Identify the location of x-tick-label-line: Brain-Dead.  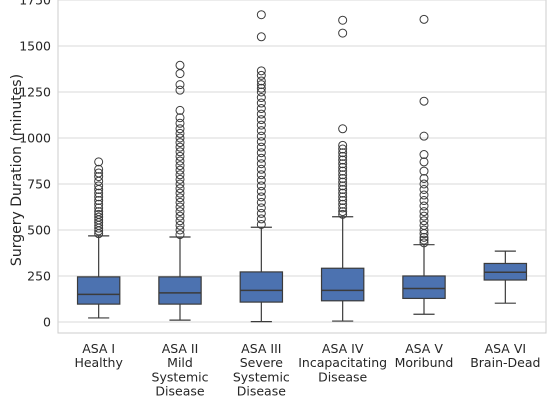
(505, 362).